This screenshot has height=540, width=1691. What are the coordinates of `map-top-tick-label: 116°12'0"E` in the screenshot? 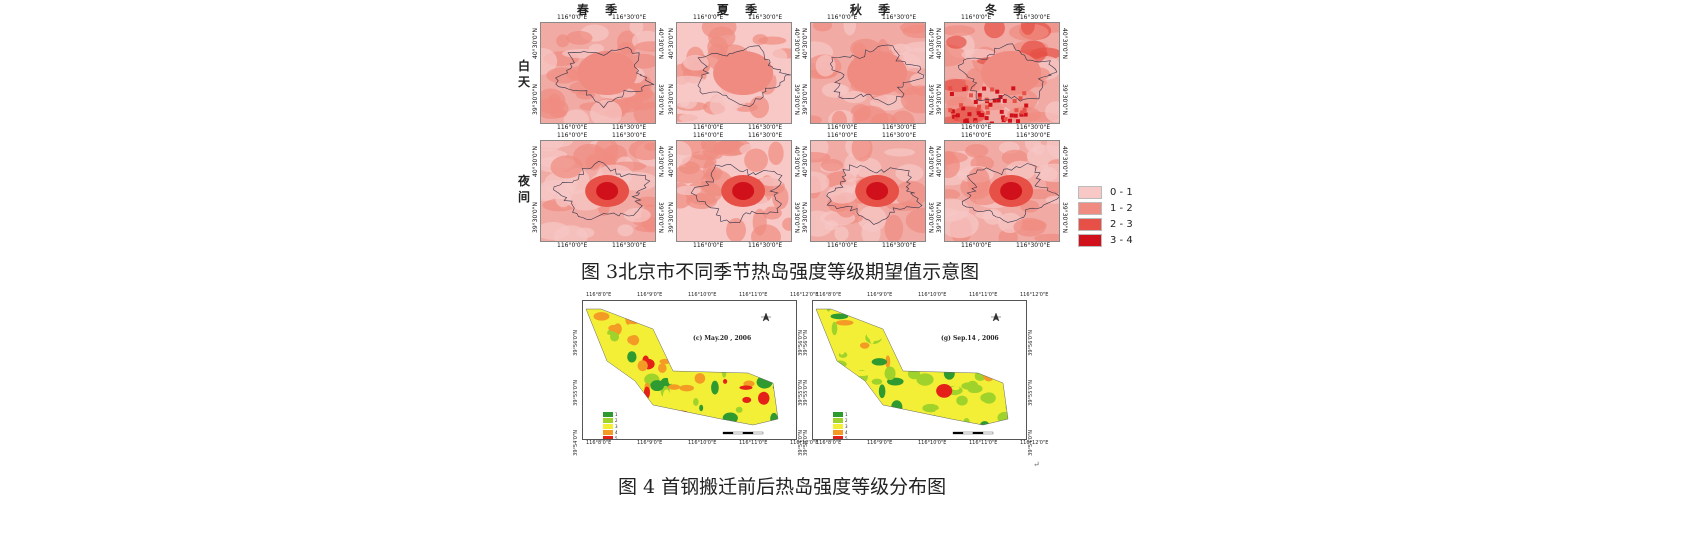 It's located at (1034, 295).